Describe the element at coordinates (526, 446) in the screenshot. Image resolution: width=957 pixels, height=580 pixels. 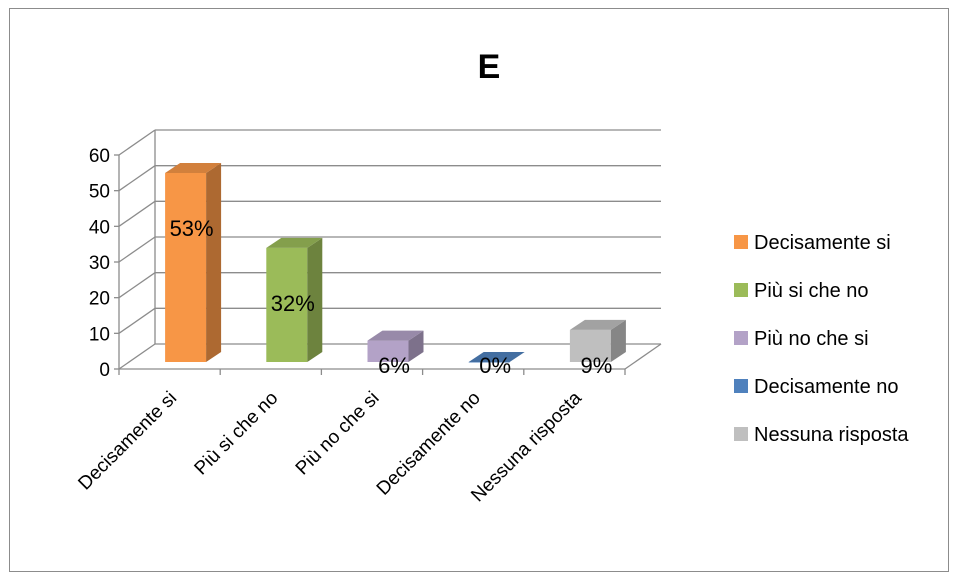
I see `x-tick-label: Nessuna risposta` at that location.